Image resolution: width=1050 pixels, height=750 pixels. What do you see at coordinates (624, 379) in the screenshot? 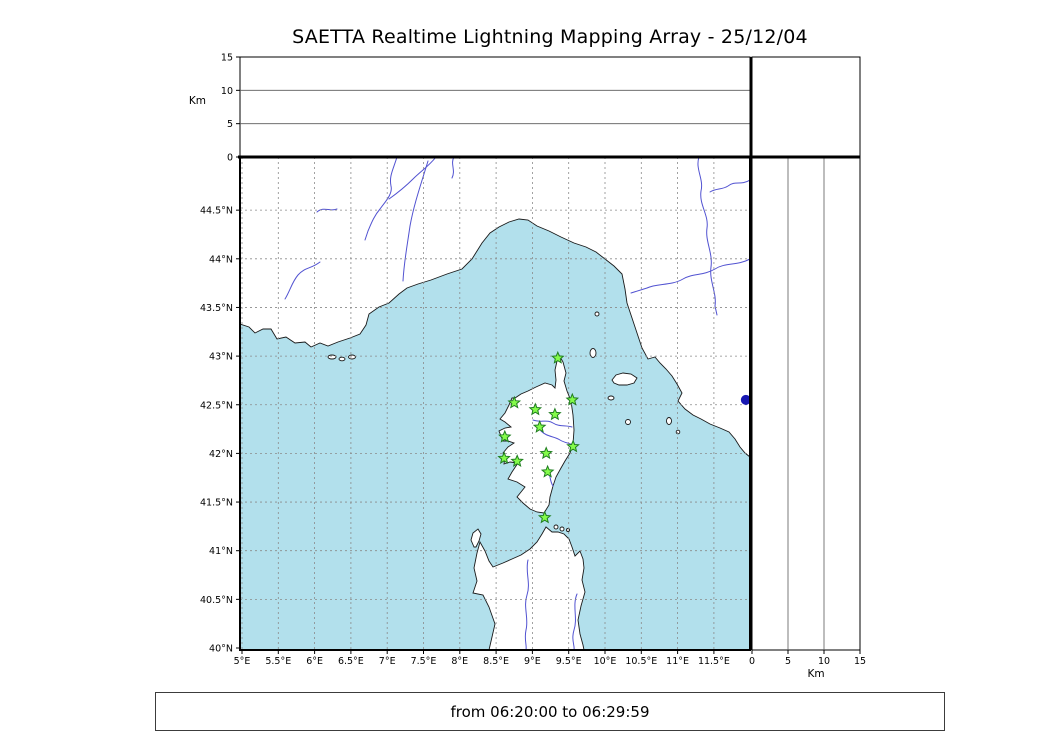
I see `island-elba` at bounding box center [624, 379].